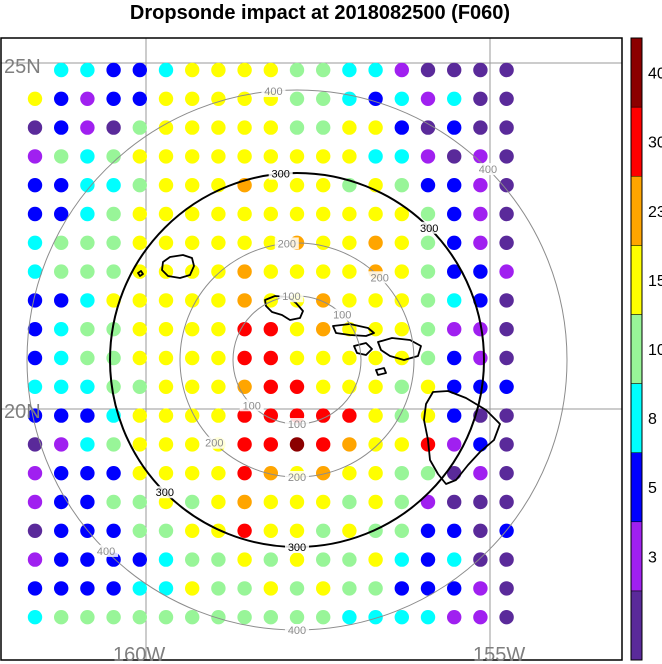 Image resolution: width=662 pixels, height=664 pixels. What do you see at coordinates (297, 631) in the screenshot?
I see `ring-label: 400` at bounding box center [297, 631].